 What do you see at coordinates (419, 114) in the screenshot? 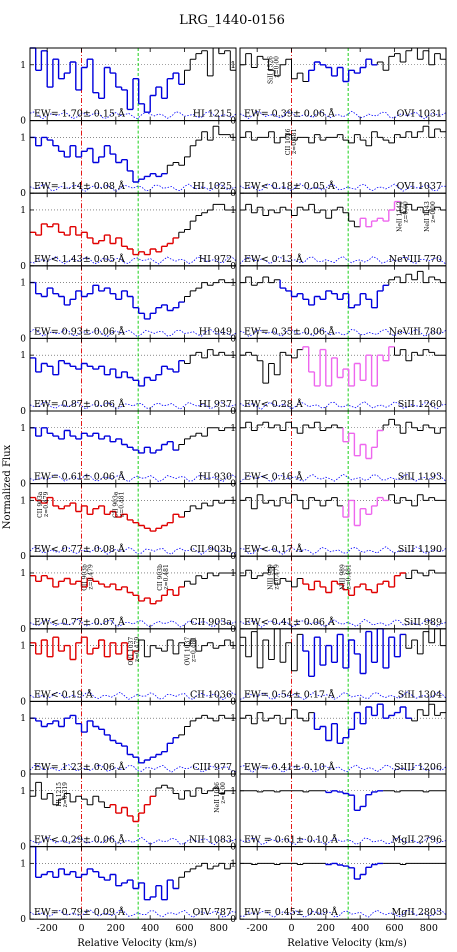
I see `ion-label: OVI 1031` at bounding box center [419, 114].